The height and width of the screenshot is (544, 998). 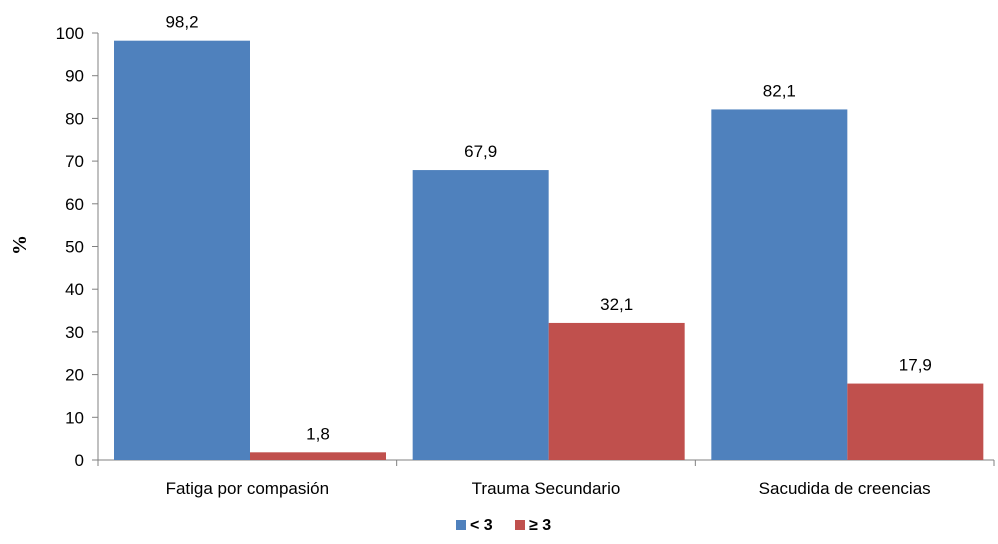 What do you see at coordinates (74, 247) in the screenshot?
I see `y-tick-label: 50` at bounding box center [74, 247].